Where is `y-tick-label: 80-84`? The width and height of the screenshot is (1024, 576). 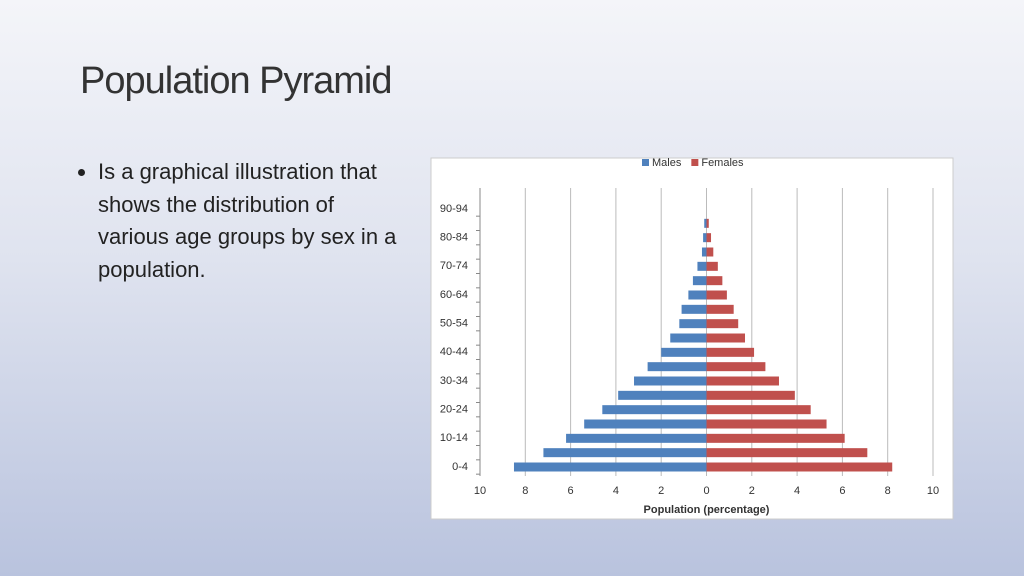
y-tick-label: 80-84 is located at coordinates (454, 238).